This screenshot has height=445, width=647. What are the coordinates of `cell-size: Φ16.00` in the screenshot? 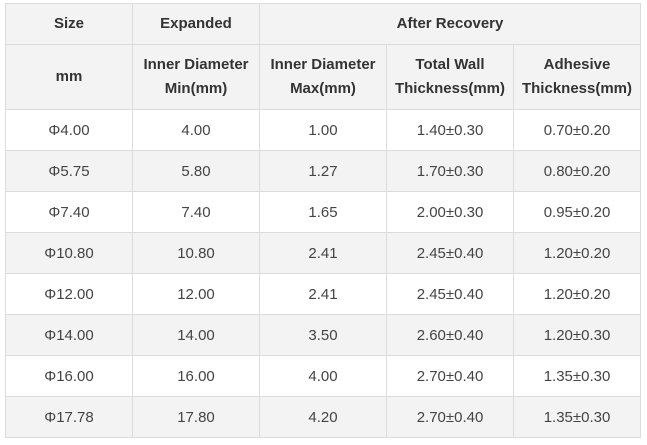 It's located at (69, 376).